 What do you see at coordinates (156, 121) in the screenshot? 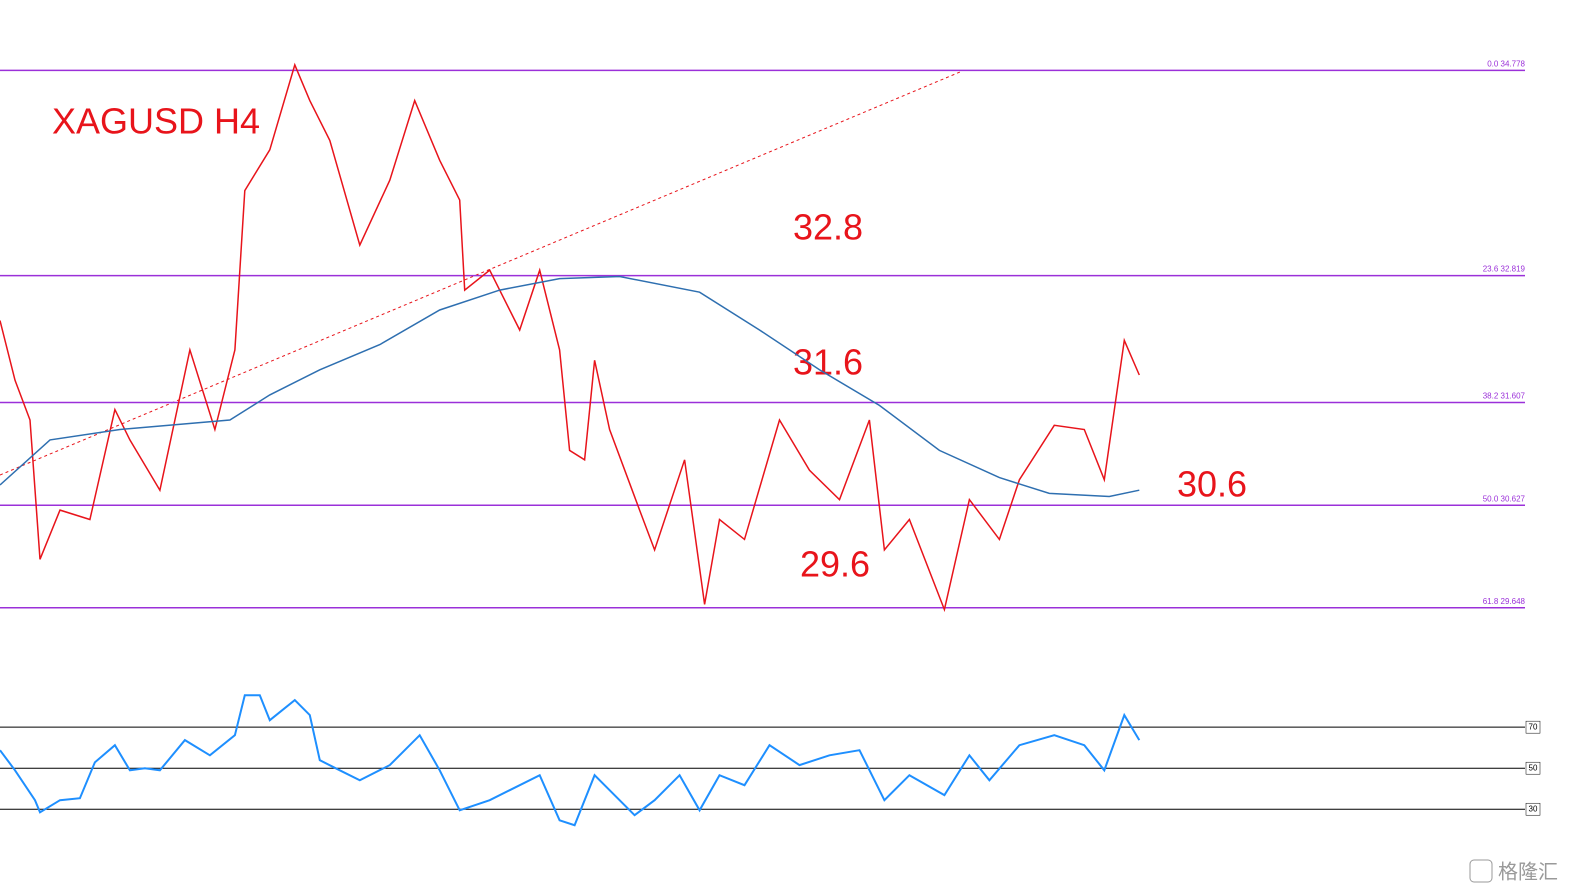
I see `chart-title: XAGUSD H4` at bounding box center [156, 121].